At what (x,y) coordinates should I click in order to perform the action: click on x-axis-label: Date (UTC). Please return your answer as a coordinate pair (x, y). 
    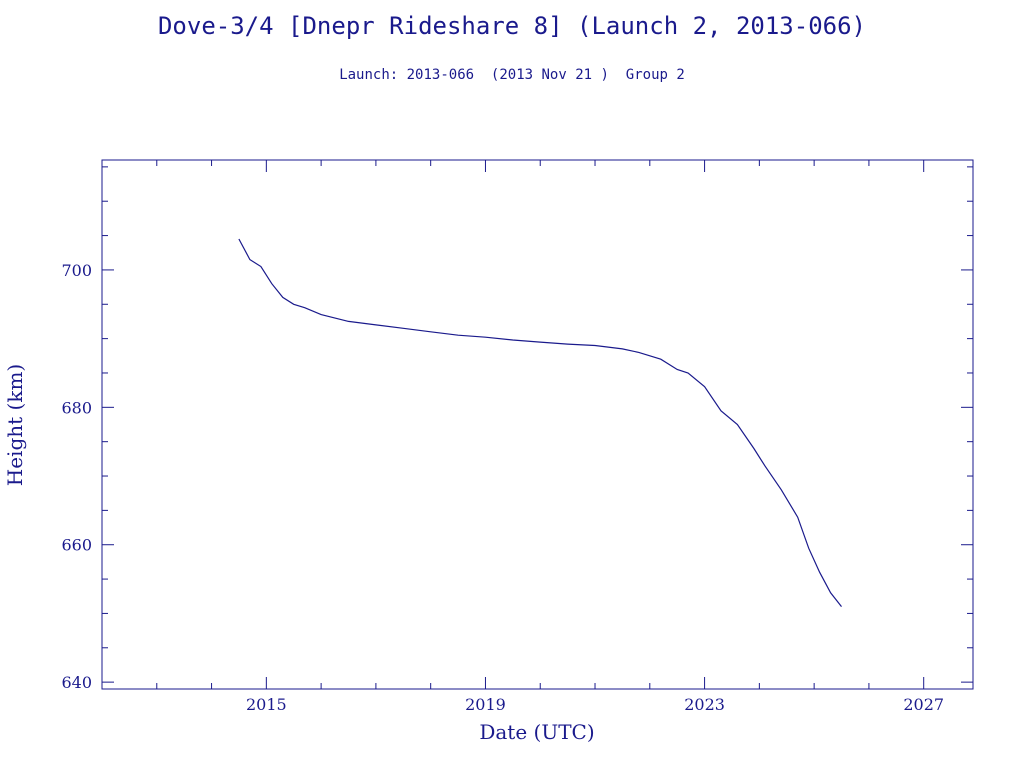
    Looking at the image, I should click on (536, 732).